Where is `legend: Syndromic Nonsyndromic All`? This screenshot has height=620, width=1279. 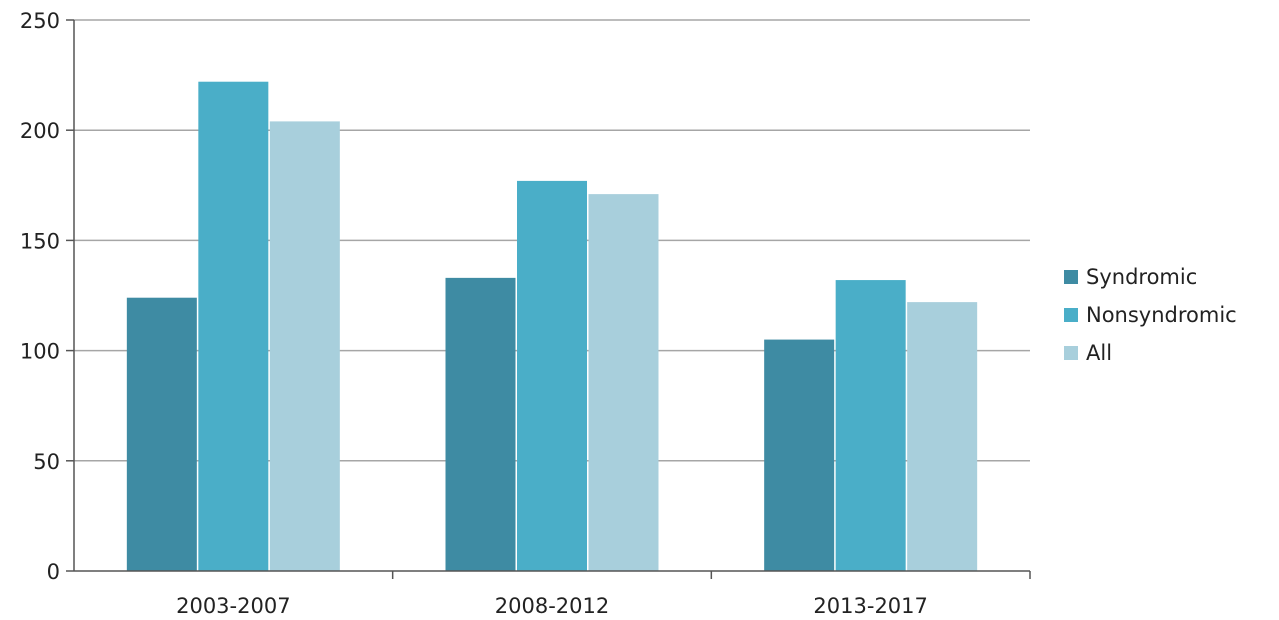
legend: Syndromic Nonsyndromic All is located at coordinates (1150, 315).